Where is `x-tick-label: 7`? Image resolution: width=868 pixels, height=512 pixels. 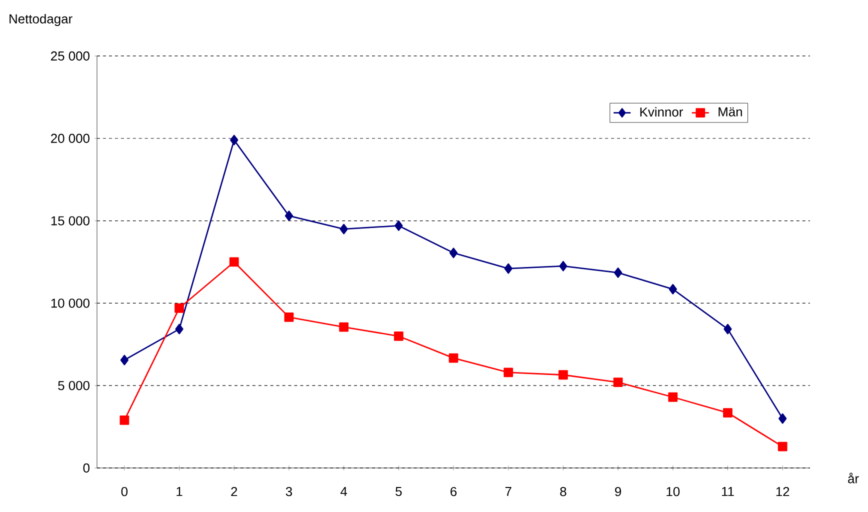 x-tick-label: 7 is located at coordinates (508, 491).